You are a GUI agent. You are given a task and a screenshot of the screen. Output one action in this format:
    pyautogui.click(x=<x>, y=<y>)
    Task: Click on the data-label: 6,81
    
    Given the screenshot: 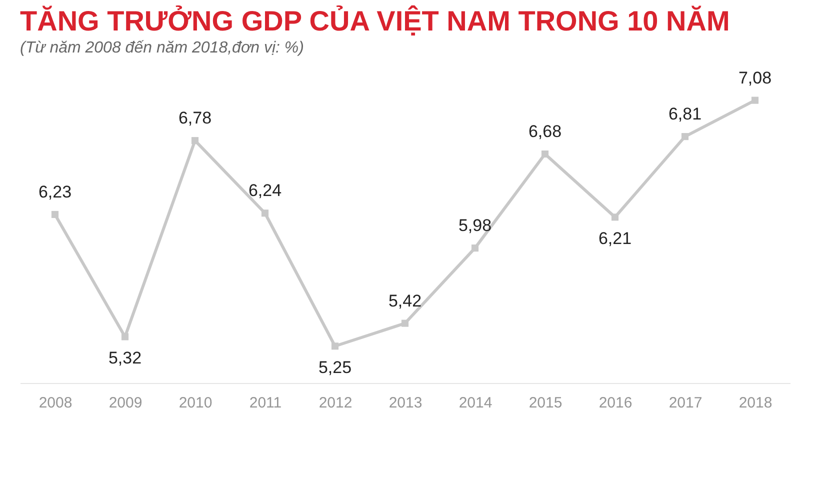 What is the action you would take?
    pyautogui.click(x=685, y=114)
    